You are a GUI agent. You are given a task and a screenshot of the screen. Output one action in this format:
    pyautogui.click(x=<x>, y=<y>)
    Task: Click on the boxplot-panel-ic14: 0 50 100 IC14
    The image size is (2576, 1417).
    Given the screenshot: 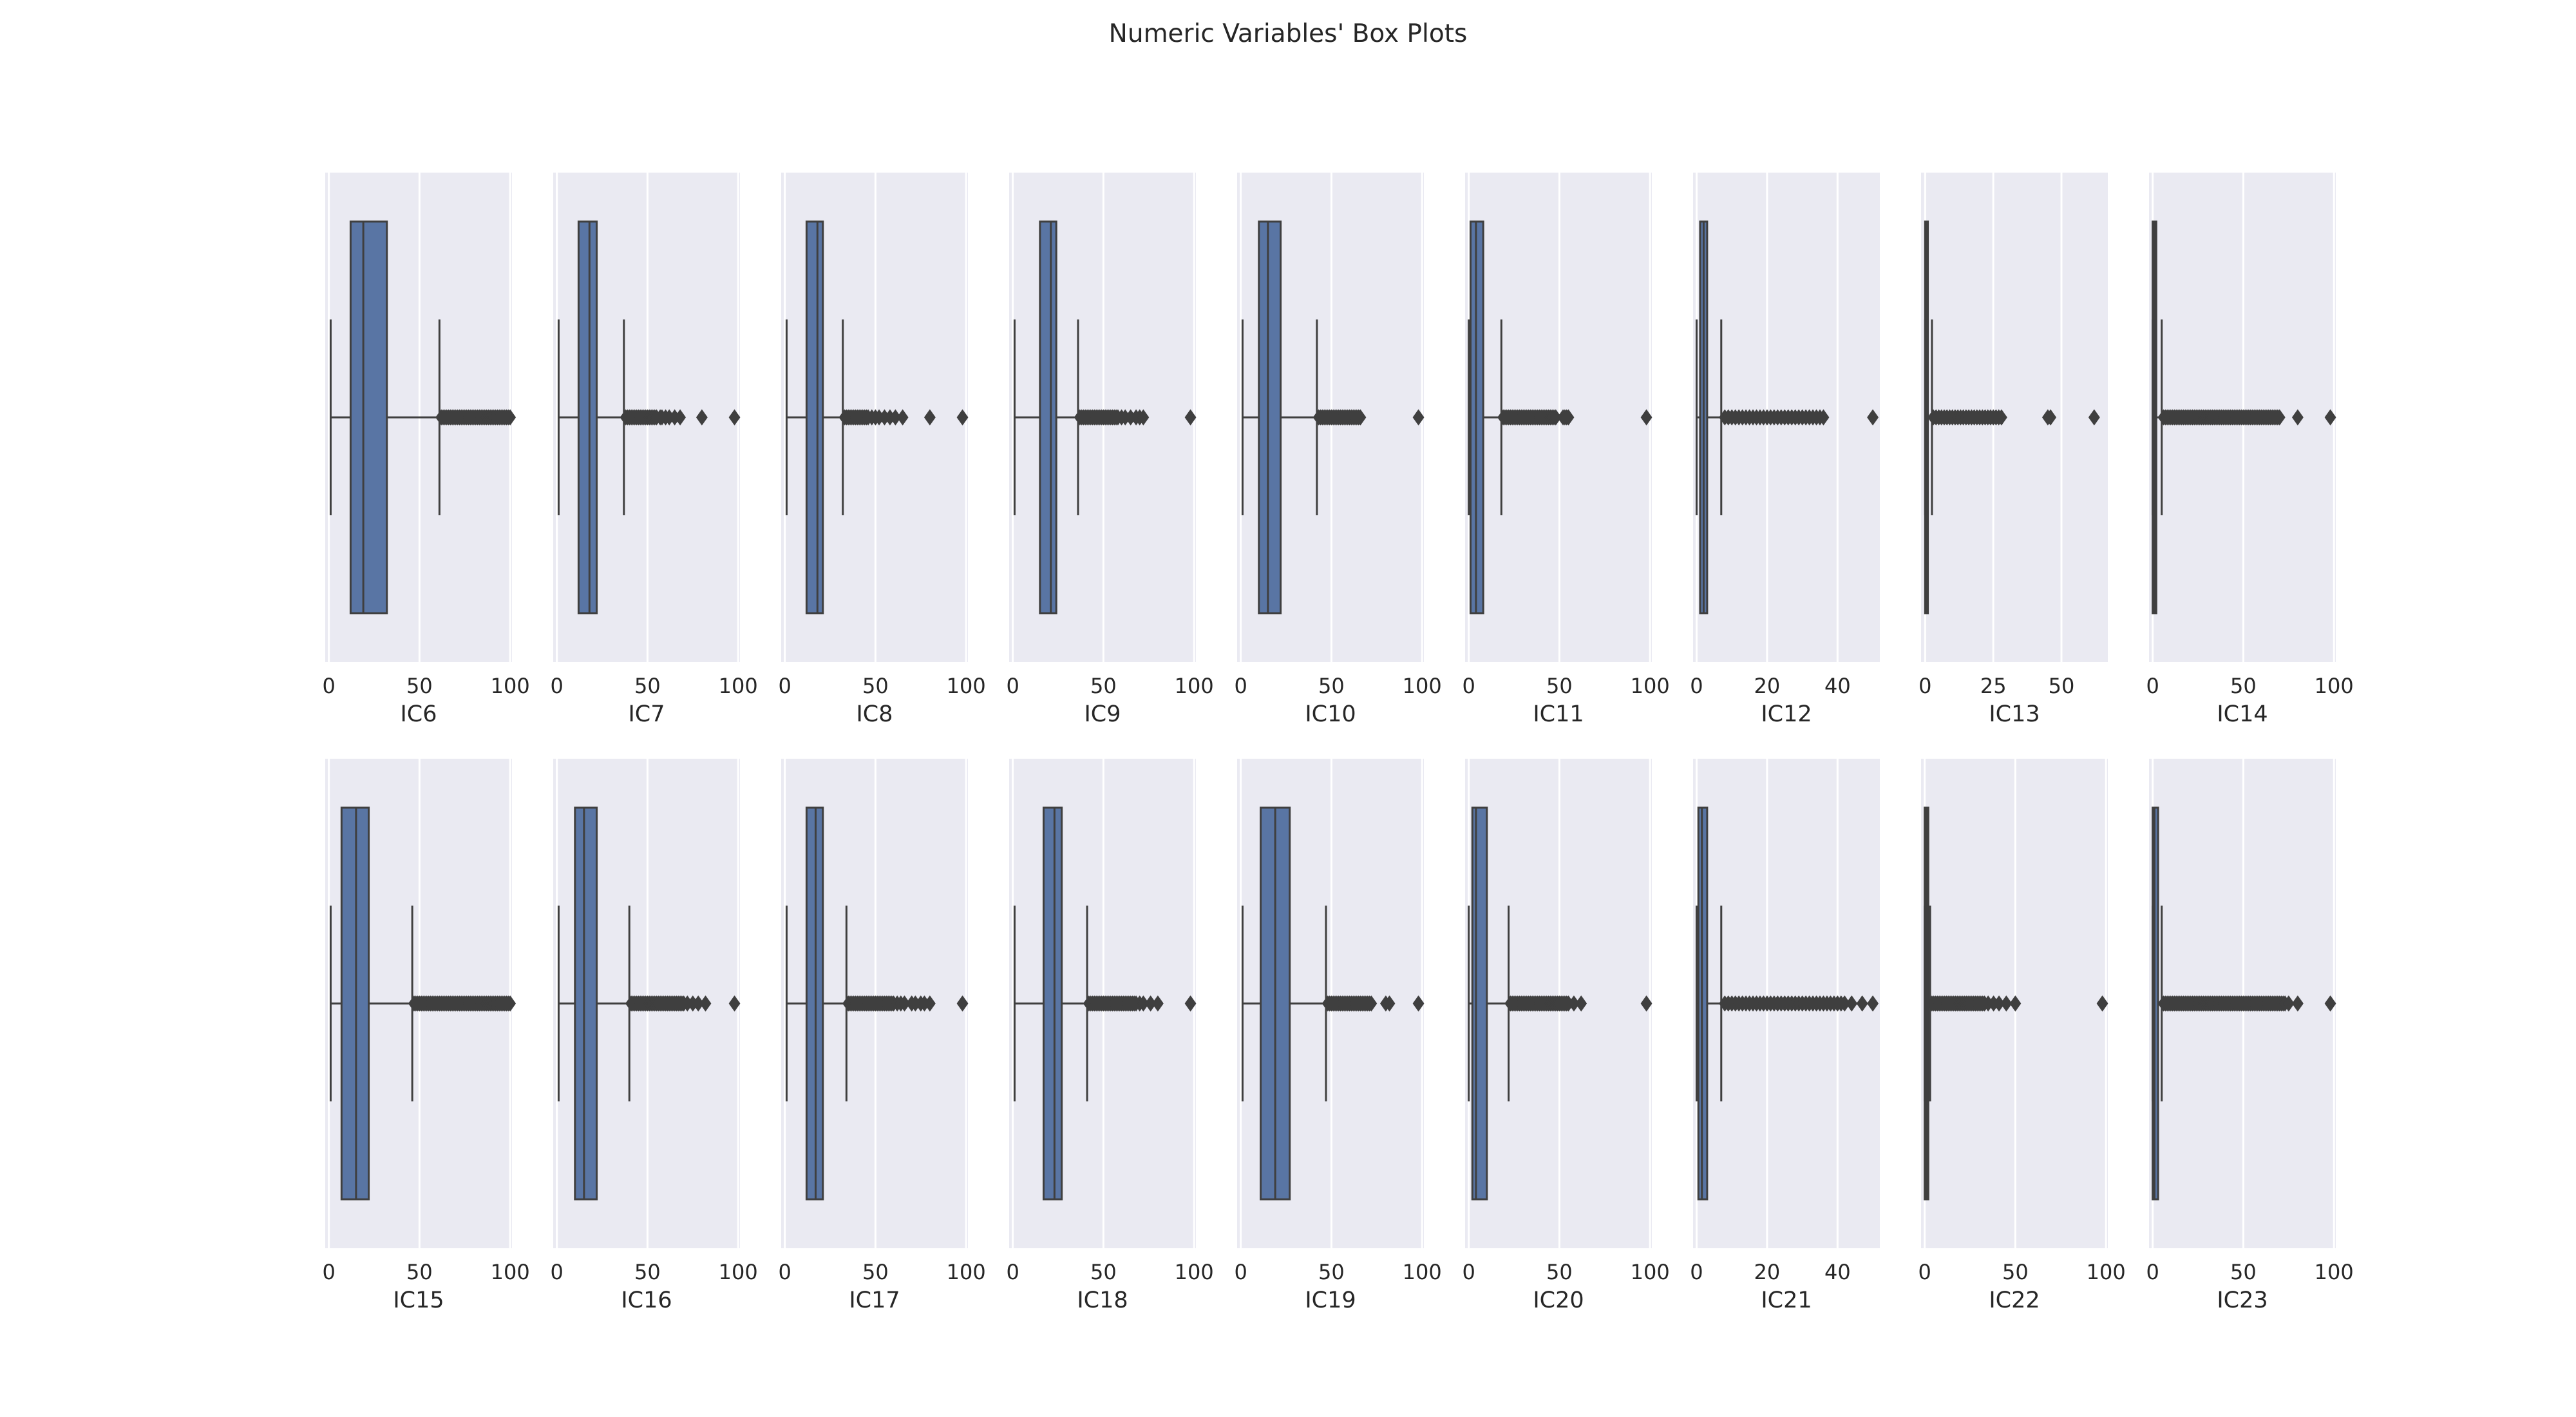 What is the action you would take?
    pyautogui.click(x=2250, y=450)
    